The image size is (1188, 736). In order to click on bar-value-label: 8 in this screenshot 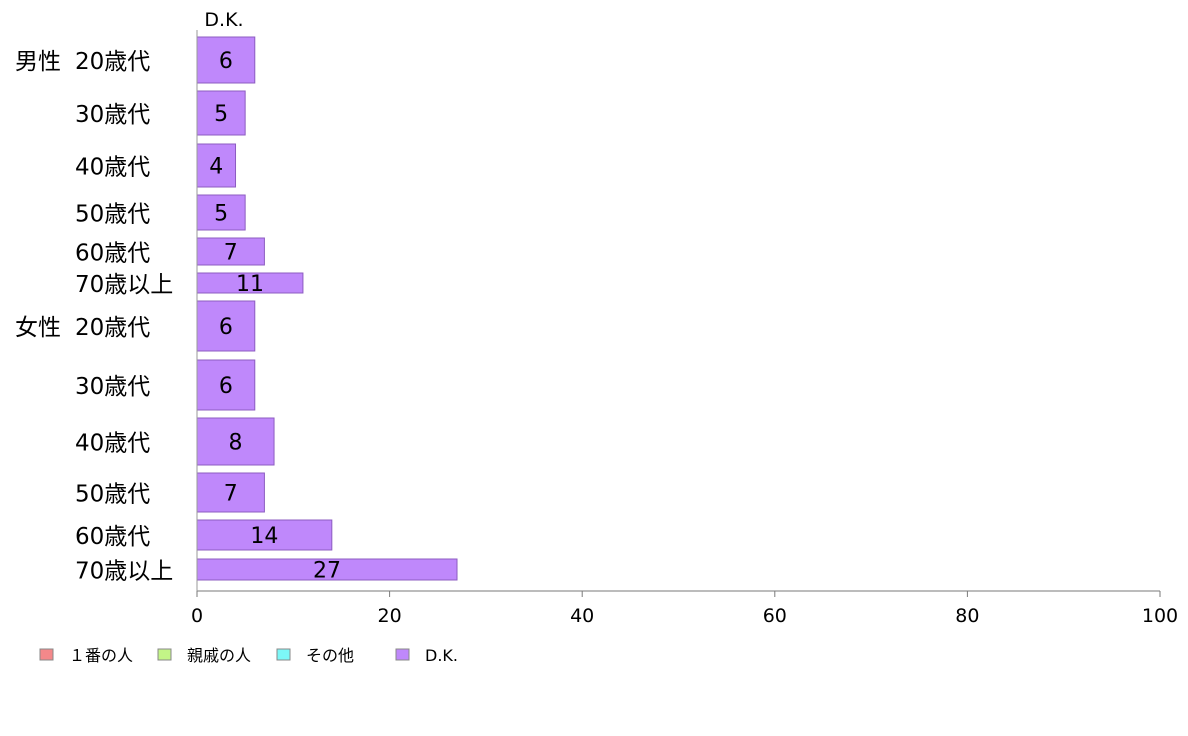, I will do `click(236, 443)`.